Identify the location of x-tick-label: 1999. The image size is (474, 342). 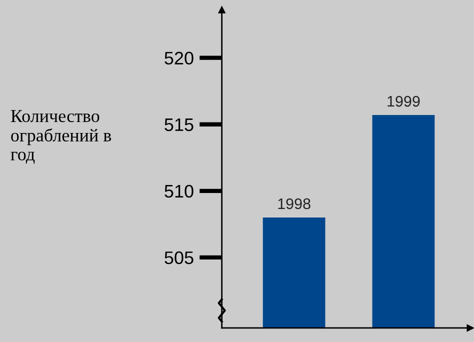
(404, 101).